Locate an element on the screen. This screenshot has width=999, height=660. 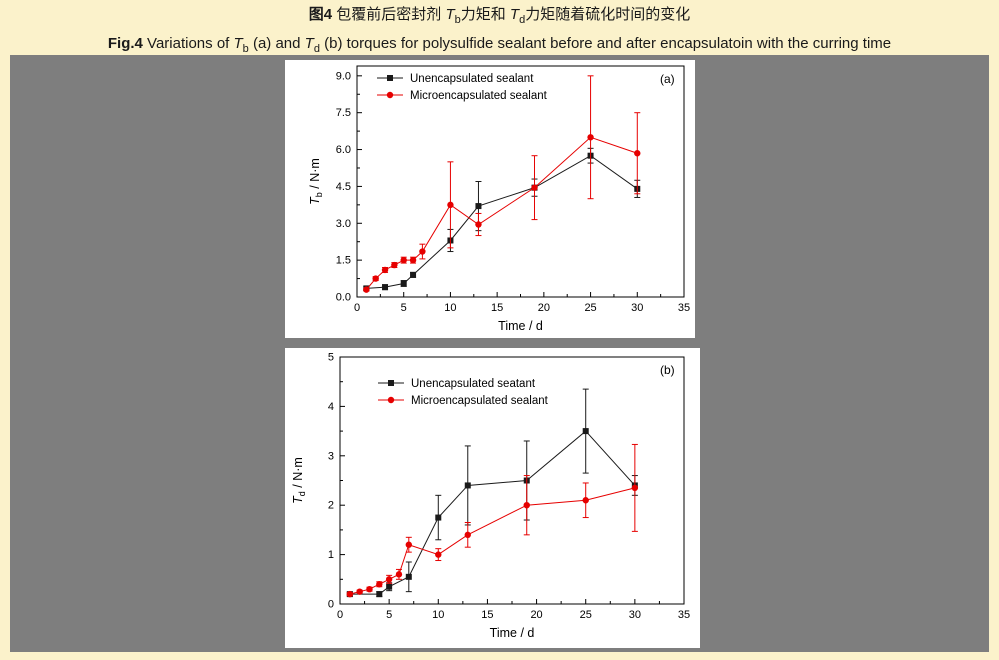
caption-chinese: 图4 包覆前后密封剂 Tb力矩和 Td力矩随着硫化时间的变化 is located at coordinates (499, 17).